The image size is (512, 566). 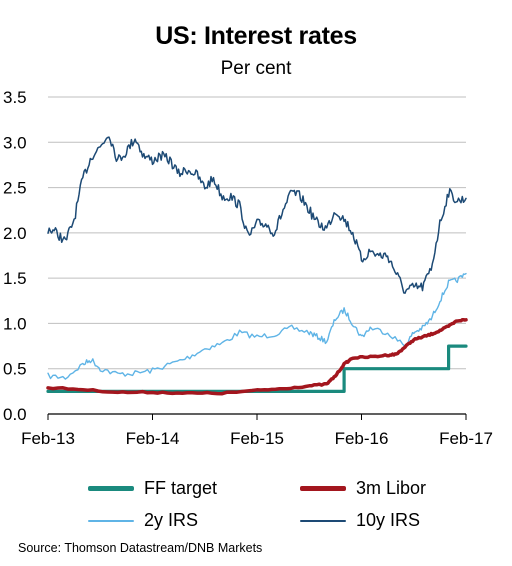 What do you see at coordinates (181, 488) in the screenshot?
I see `legend-label-ff-target: FF target` at bounding box center [181, 488].